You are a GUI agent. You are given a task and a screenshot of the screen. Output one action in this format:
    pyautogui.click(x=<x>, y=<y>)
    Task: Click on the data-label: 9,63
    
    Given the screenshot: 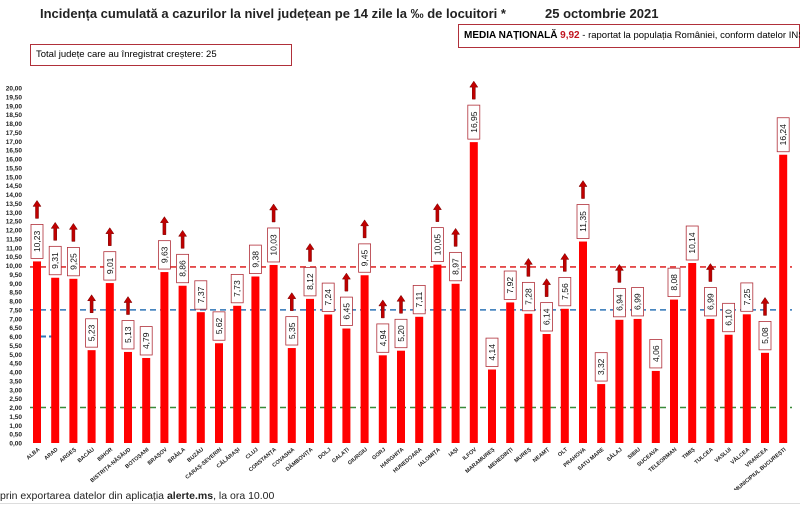 What is the action you would take?
    pyautogui.click(x=164, y=254)
    